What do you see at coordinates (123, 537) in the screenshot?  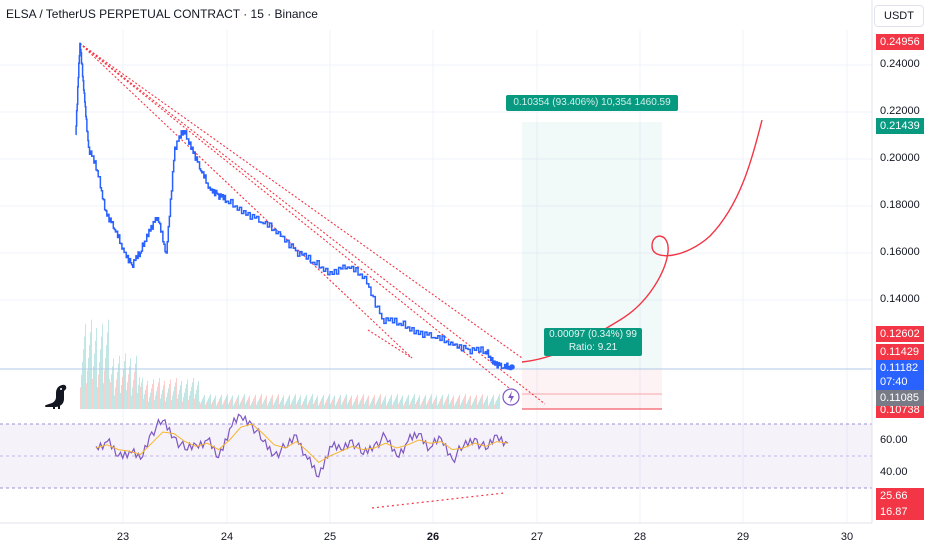 I see `time-tick: 23` at bounding box center [123, 537].